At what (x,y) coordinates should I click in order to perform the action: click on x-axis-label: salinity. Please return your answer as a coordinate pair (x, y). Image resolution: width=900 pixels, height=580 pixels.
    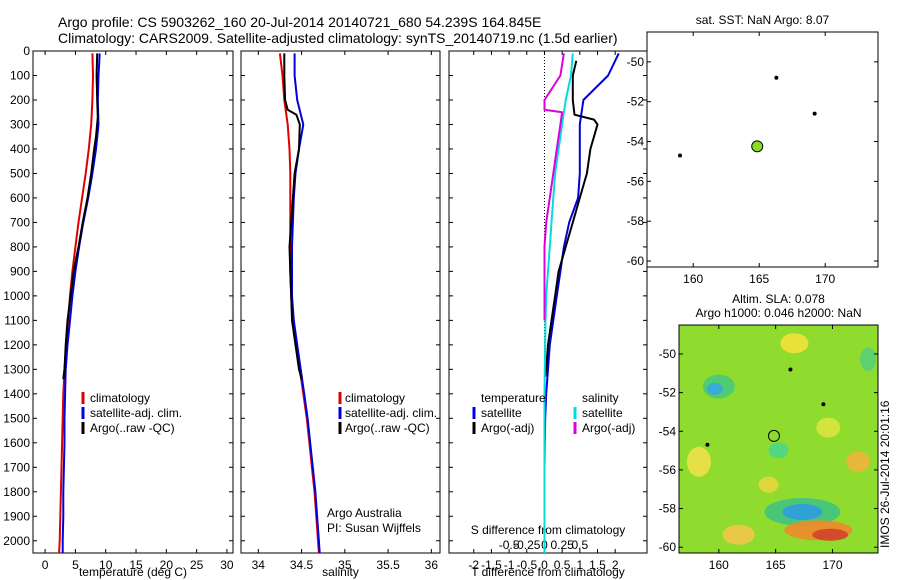
    Looking at the image, I should click on (340, 572).